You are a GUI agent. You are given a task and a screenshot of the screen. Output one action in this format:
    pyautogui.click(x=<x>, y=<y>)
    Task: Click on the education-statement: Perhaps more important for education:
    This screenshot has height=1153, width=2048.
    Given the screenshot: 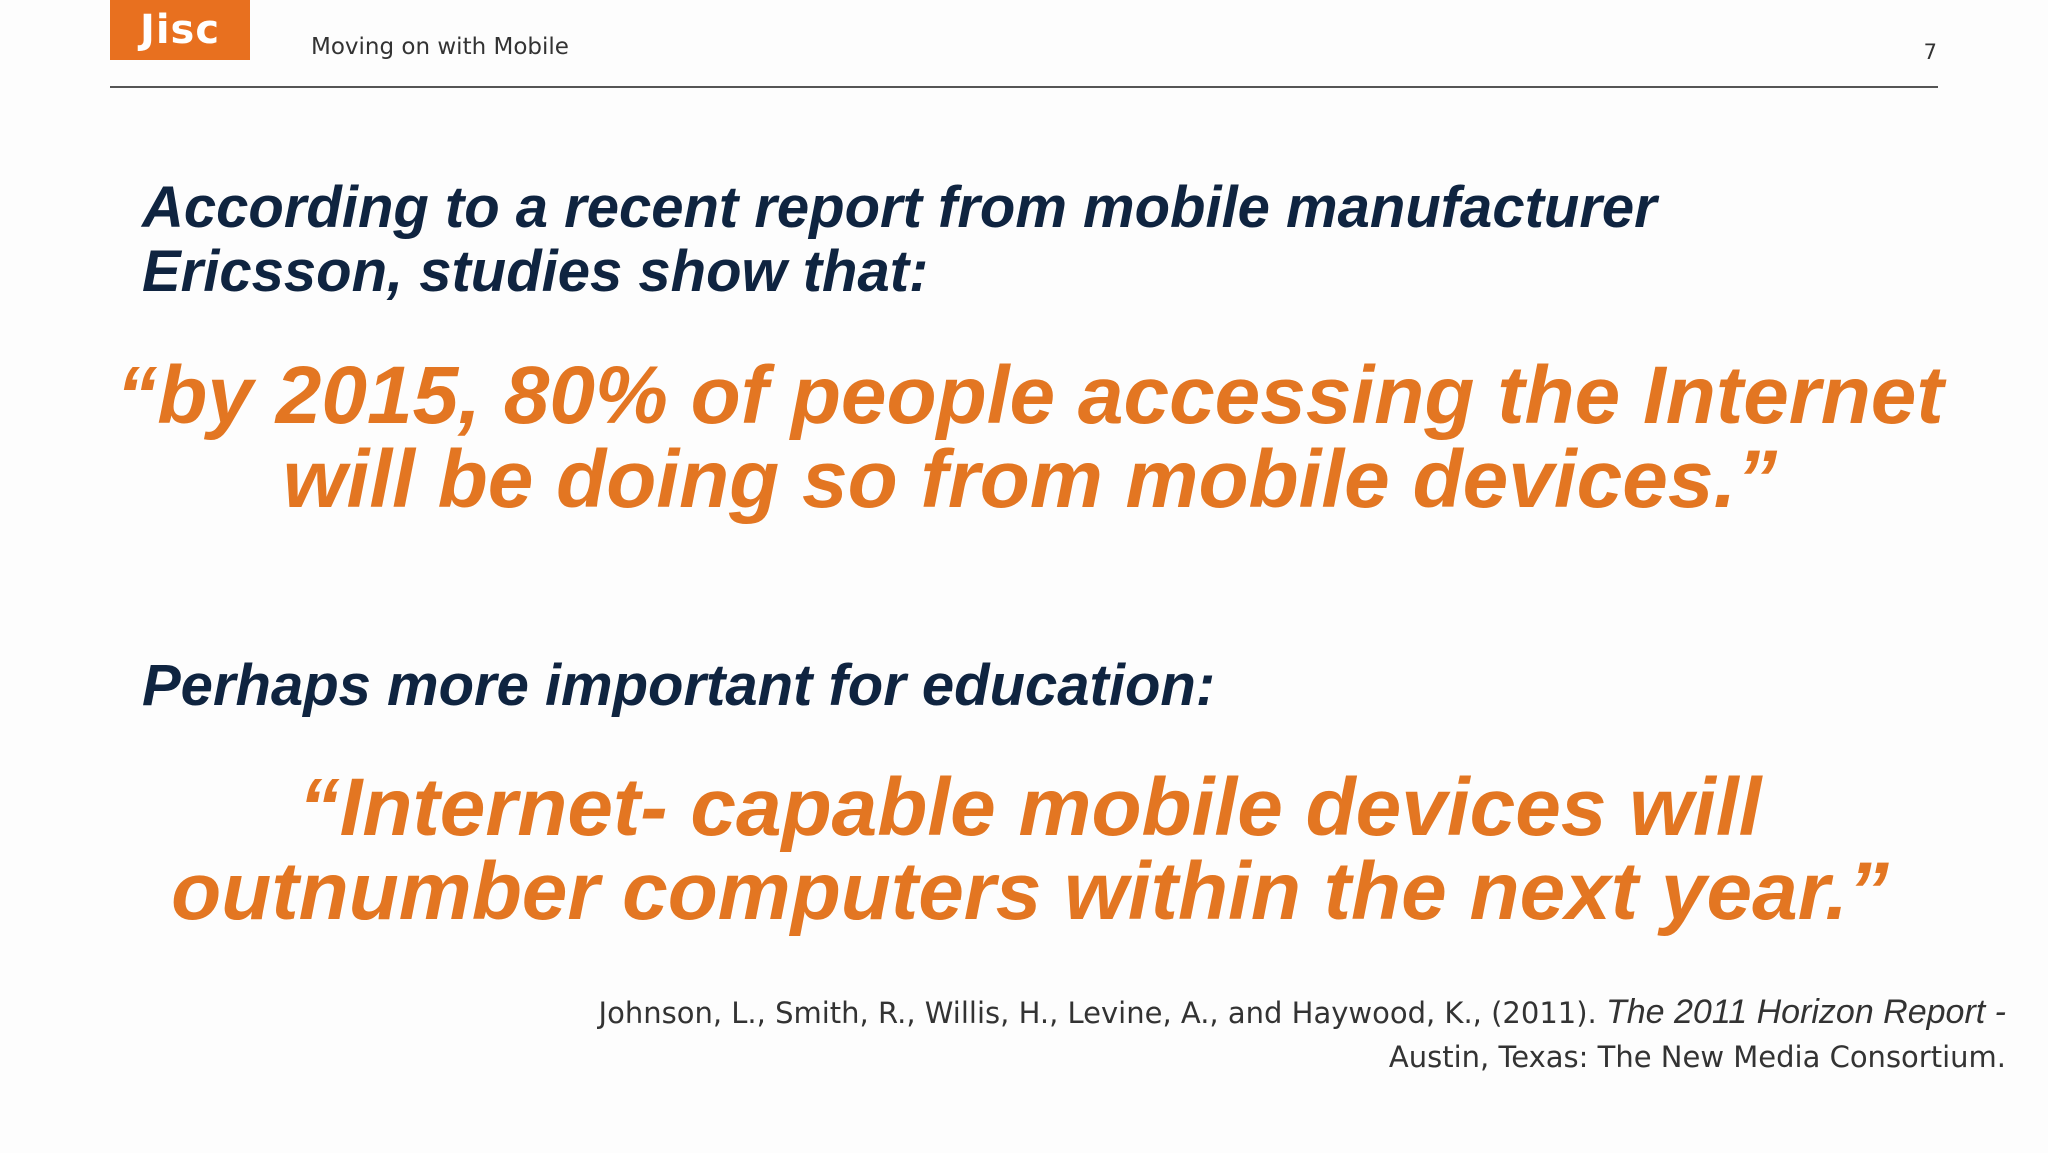 What is the action you would take?
    pyautogui.click(x=679, y=685)
    